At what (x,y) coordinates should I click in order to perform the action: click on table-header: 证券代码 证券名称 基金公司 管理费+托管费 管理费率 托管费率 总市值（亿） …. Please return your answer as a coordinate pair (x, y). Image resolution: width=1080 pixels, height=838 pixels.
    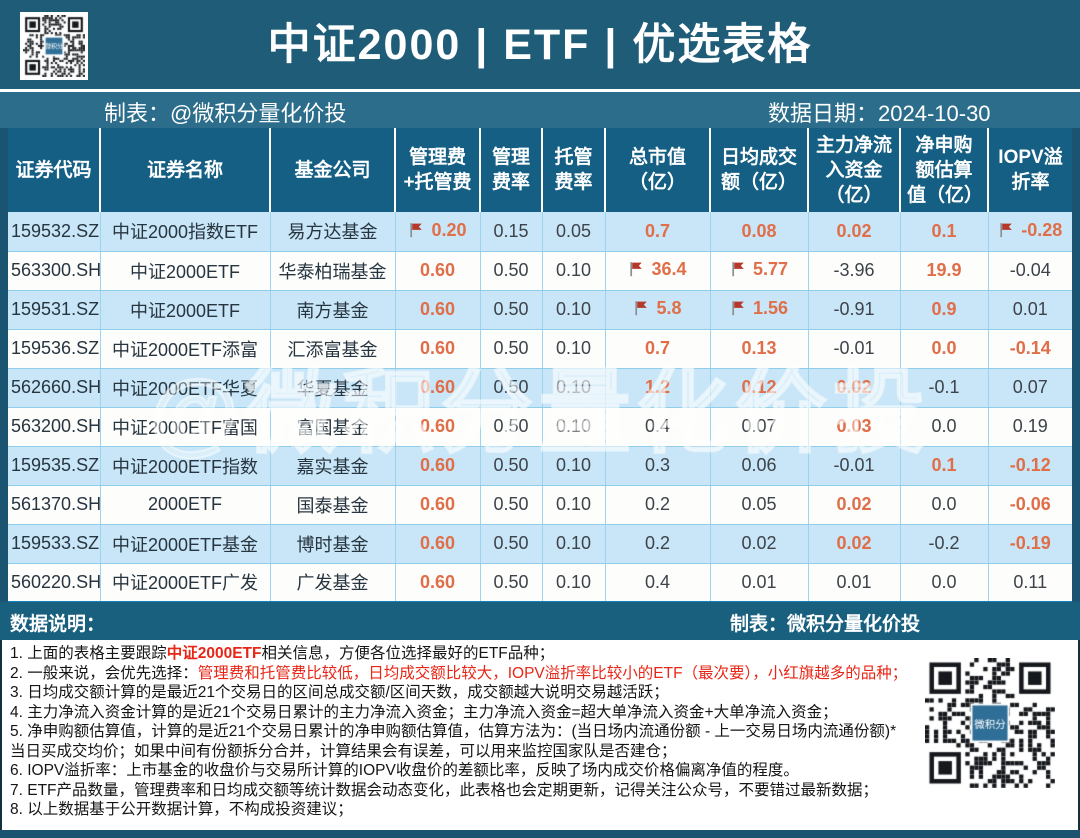
    Looking at the image, I should click on (540, 170).